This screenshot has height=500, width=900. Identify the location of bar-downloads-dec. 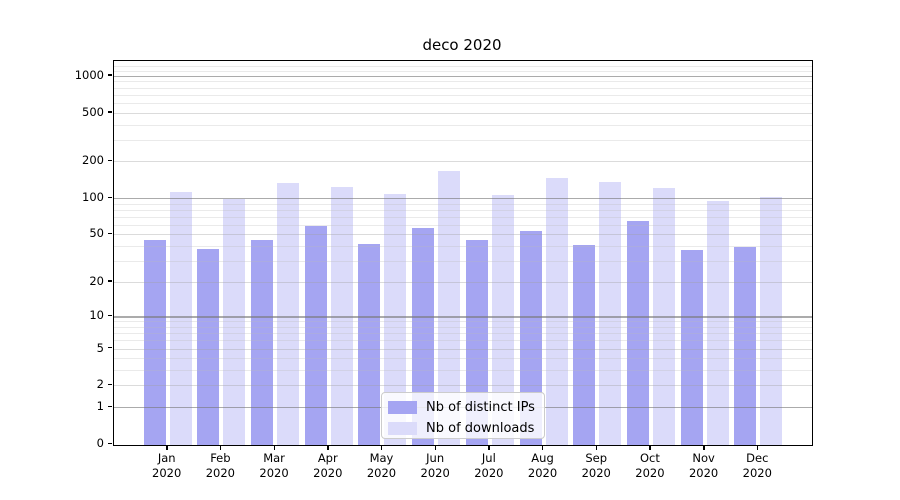
(771, 321).